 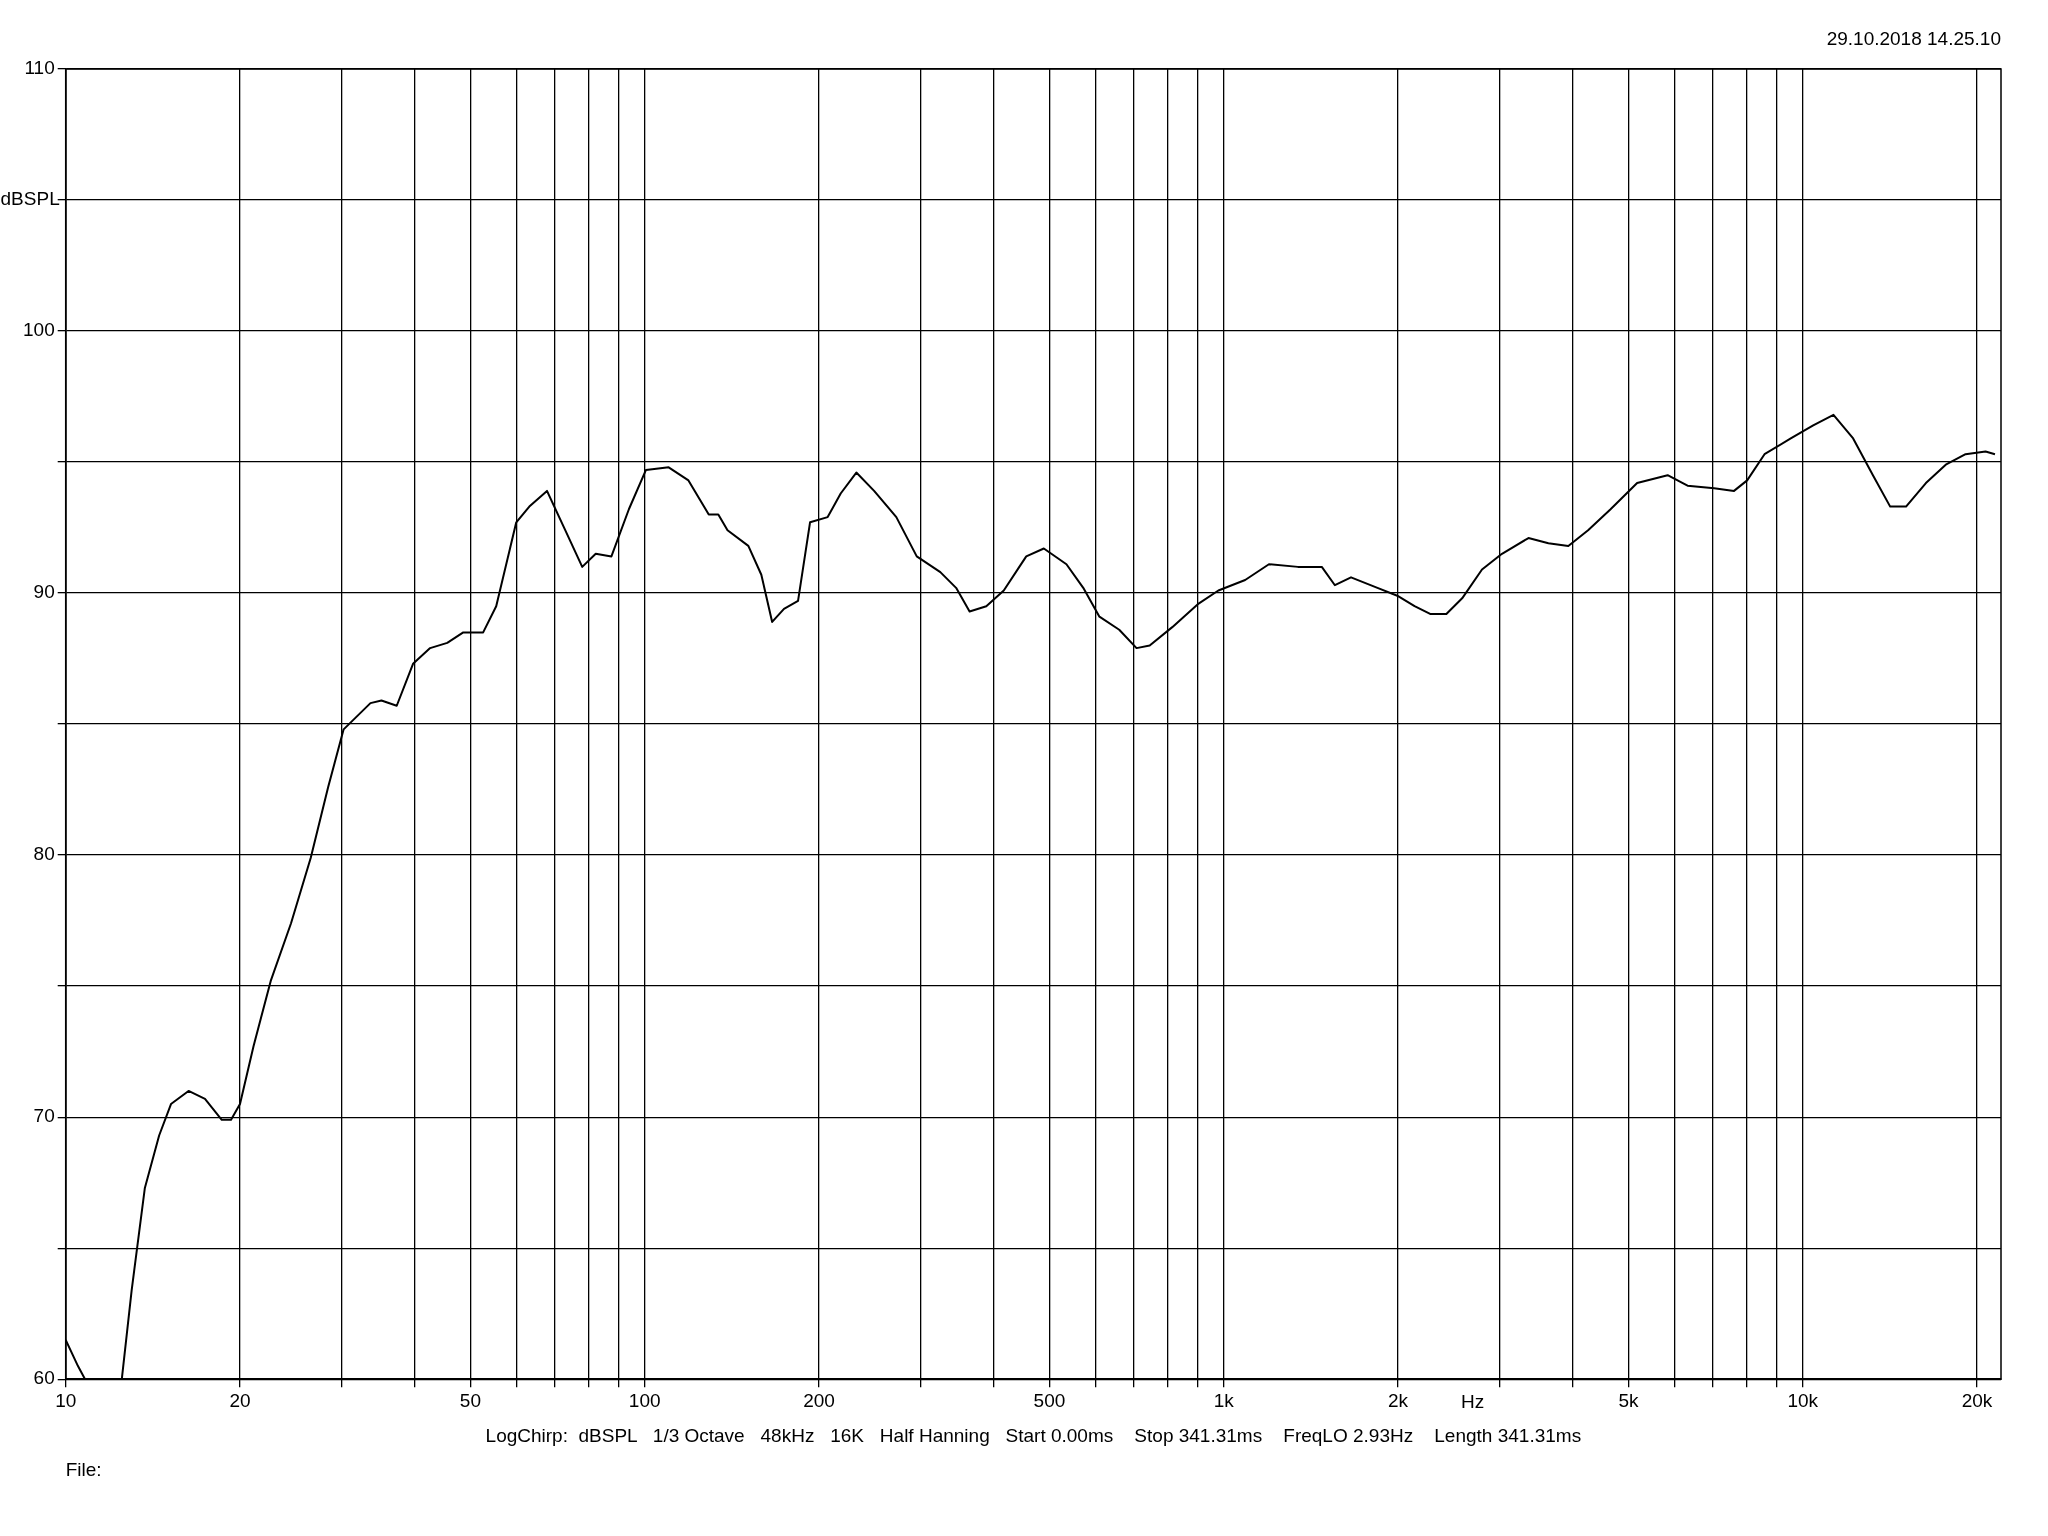 I want to click on x-tick-label: 20, so click(x=240, y=1400).